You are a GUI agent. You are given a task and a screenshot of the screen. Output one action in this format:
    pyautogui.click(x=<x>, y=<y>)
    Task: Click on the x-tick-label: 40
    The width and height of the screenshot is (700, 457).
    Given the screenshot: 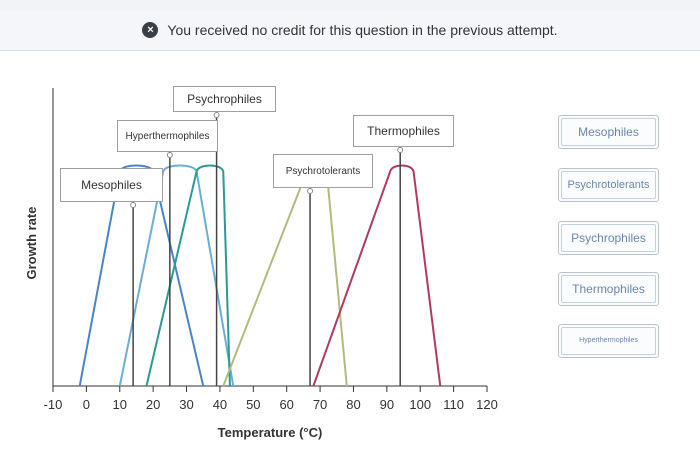 What is the action you would take?
    pyautogui.click(x=220, y=404)
    